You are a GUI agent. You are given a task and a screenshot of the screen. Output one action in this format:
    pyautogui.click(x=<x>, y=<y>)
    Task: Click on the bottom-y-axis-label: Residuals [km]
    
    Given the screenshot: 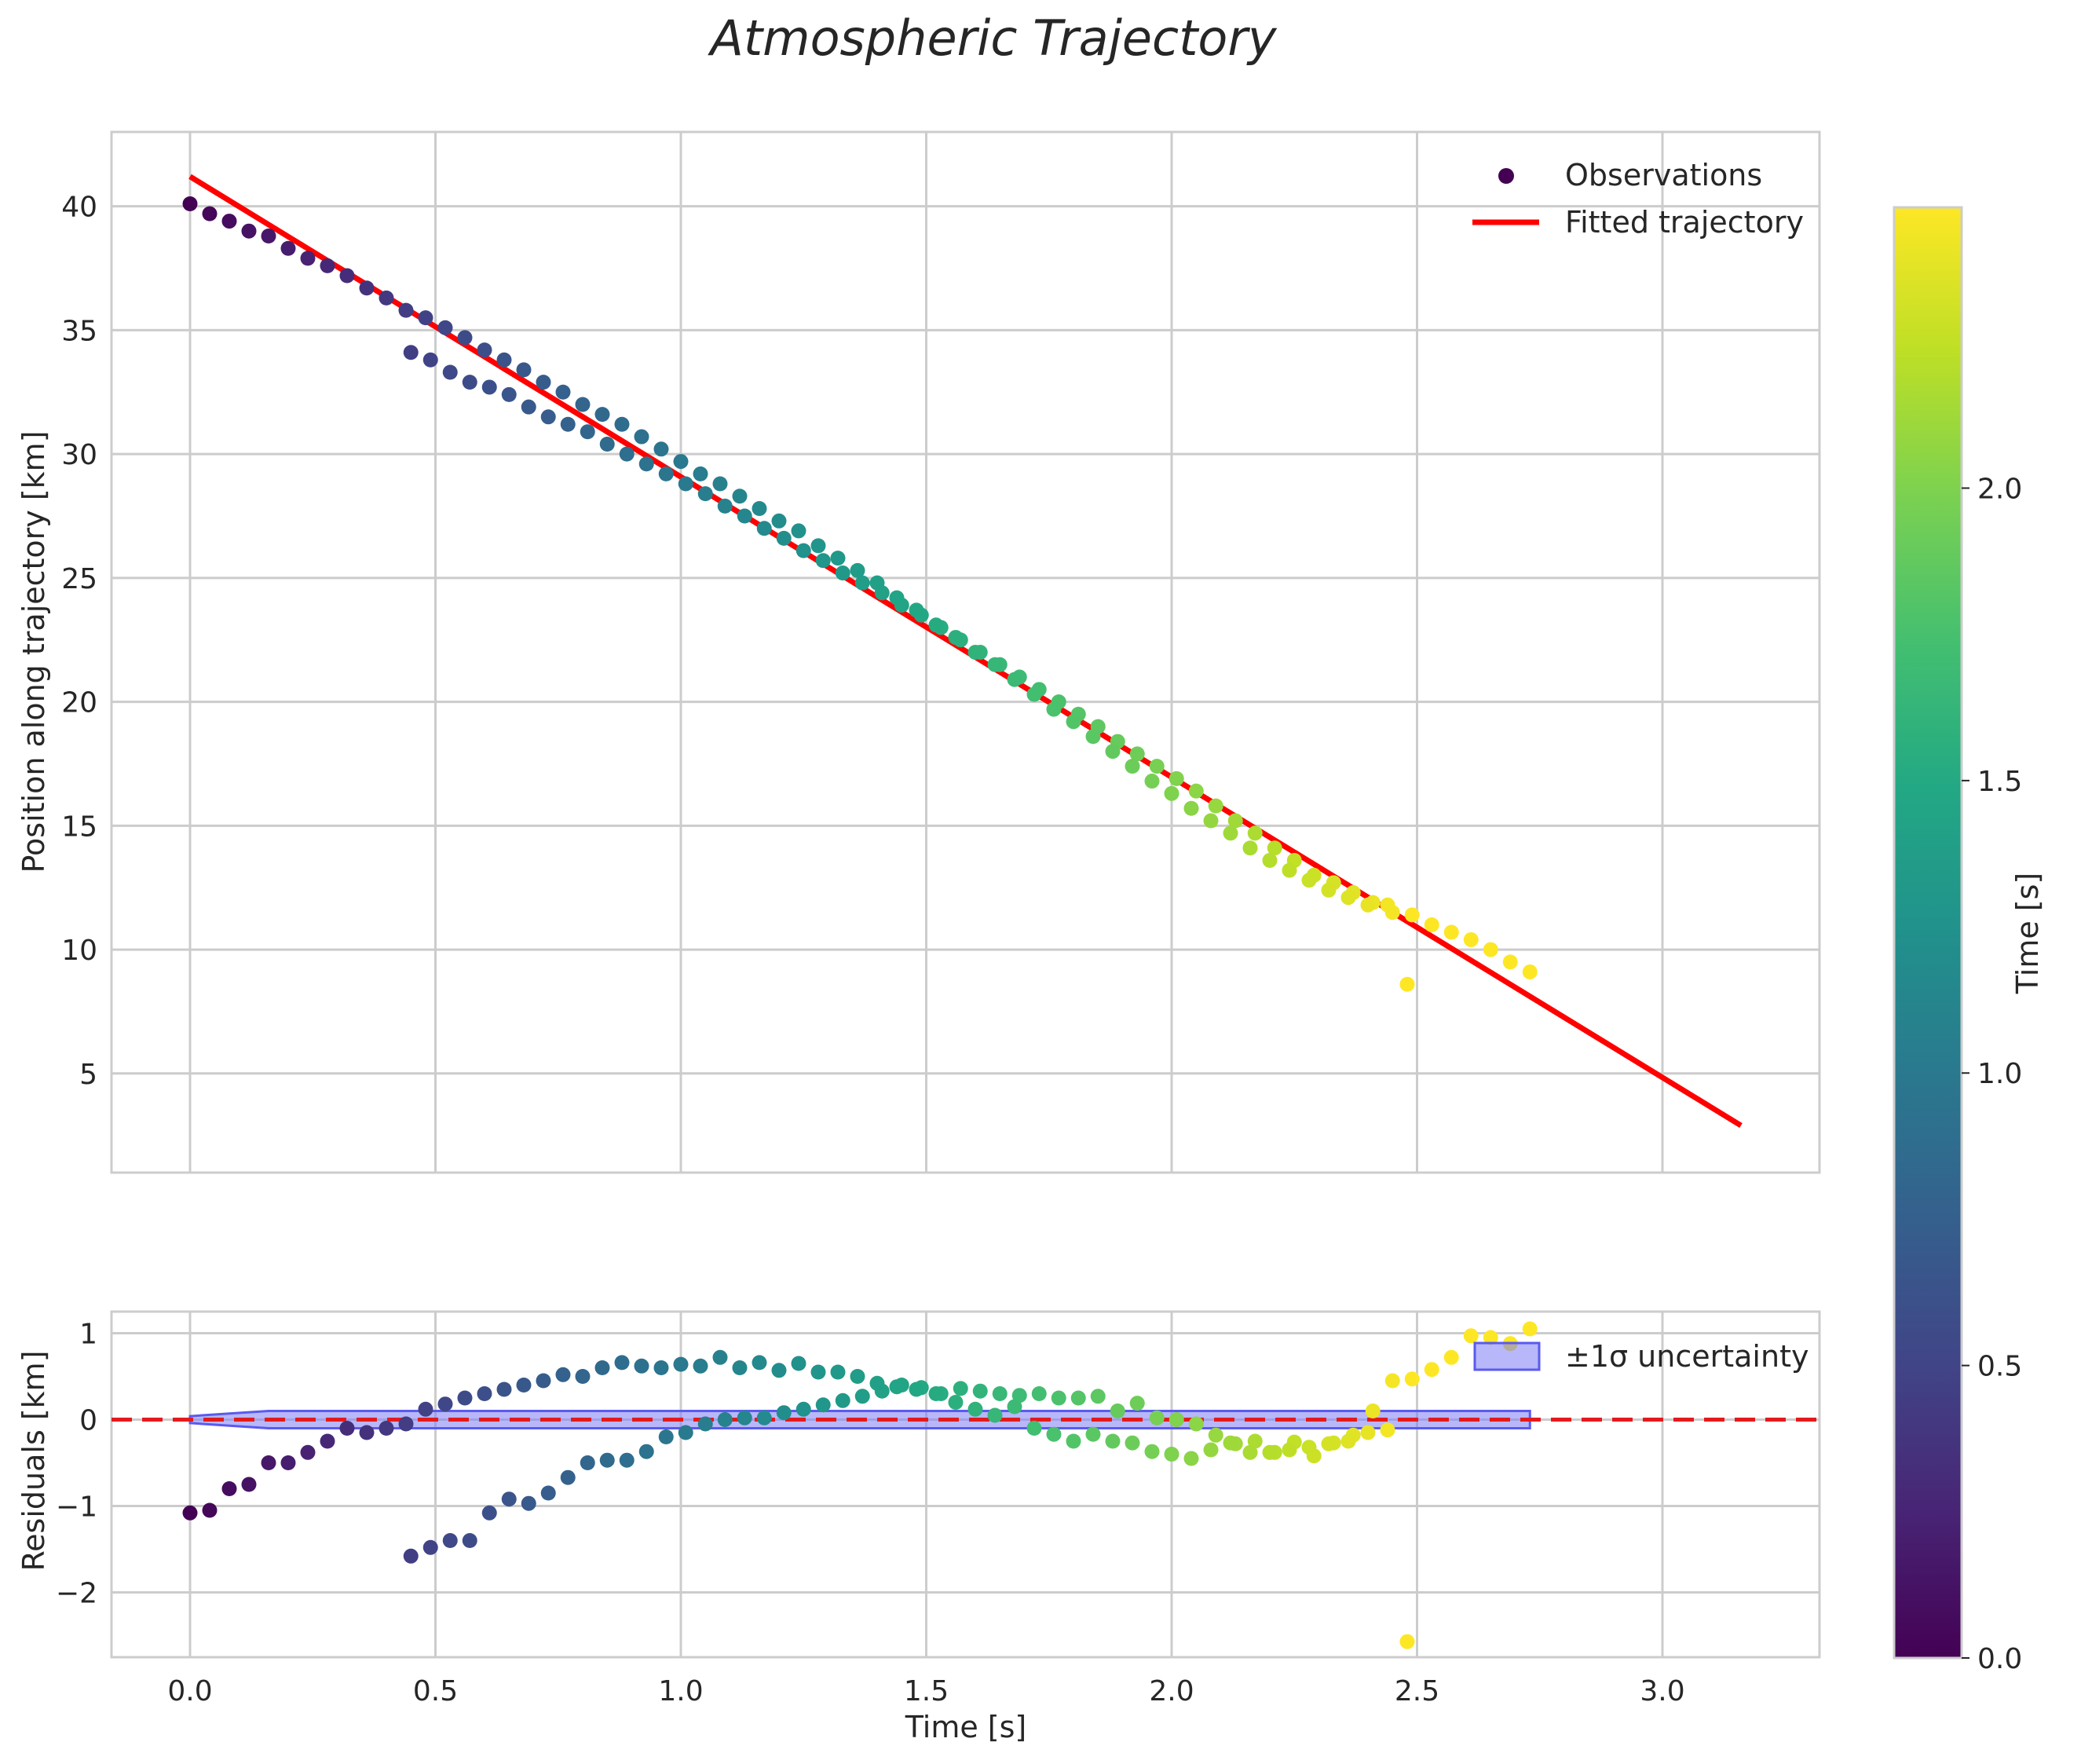 What is the action you would take?
    pyautogui.click(x=33, y=1461)
    